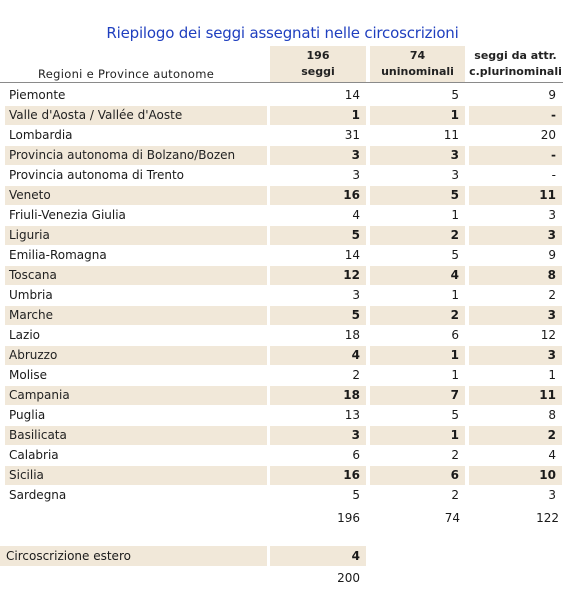 This screenshot has width=565, height=593. Describe the element at coordinates (356, 455) in the screenshot. I see `seggi-value: 6` at that location.